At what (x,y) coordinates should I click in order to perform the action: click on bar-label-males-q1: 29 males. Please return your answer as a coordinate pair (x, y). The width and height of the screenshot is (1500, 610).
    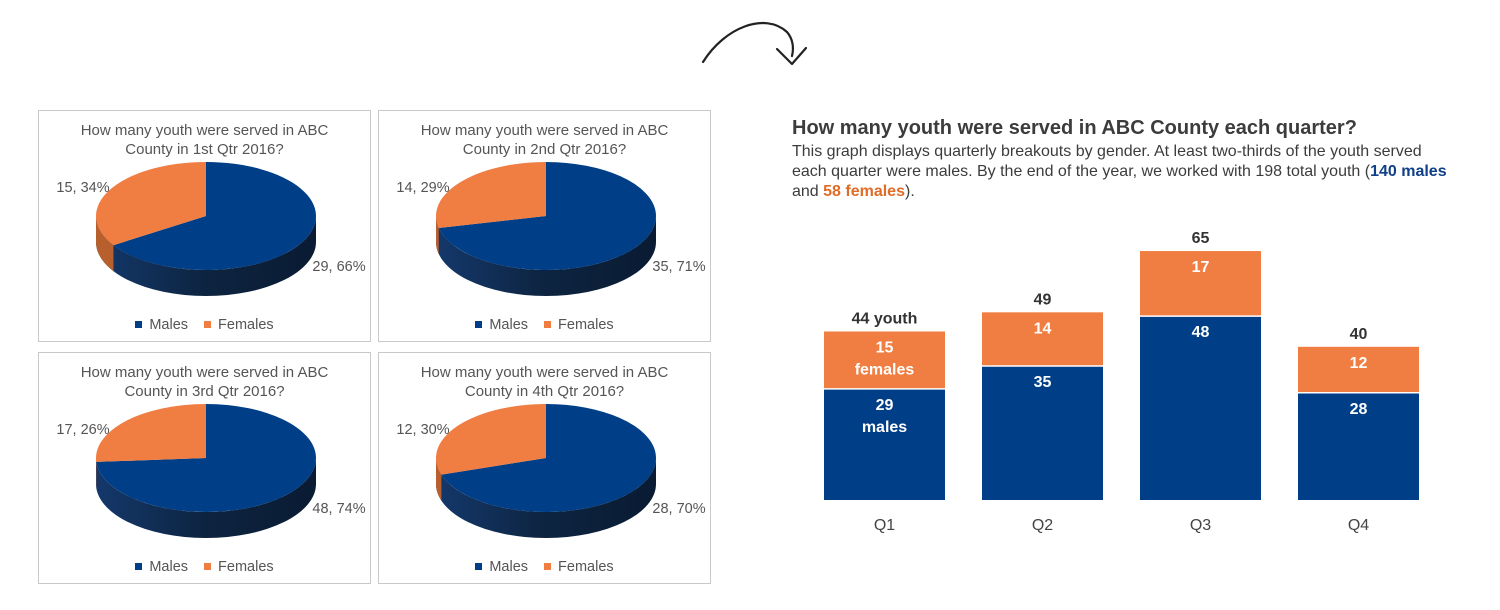
    Looking at the image, I should click on (884, 416).